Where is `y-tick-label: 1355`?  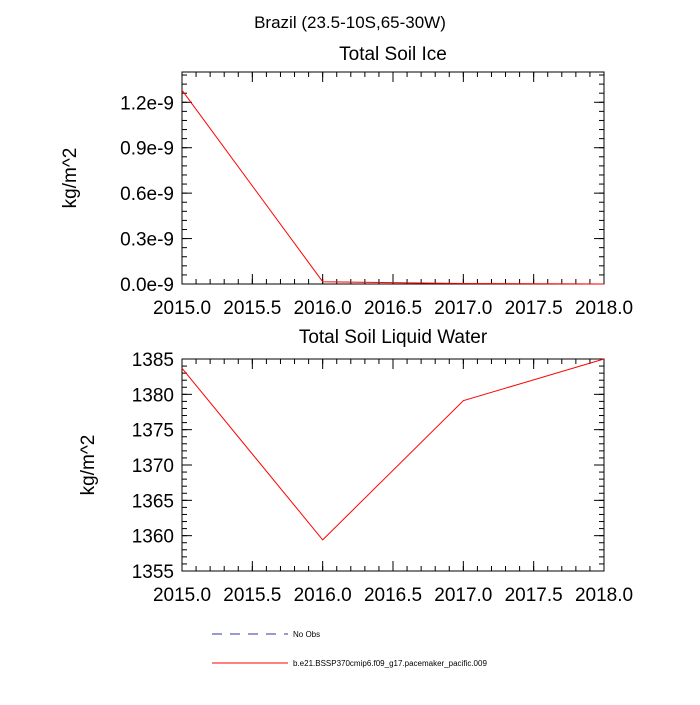 y-tick-label: 1355 is located at coordinates (153, 572).